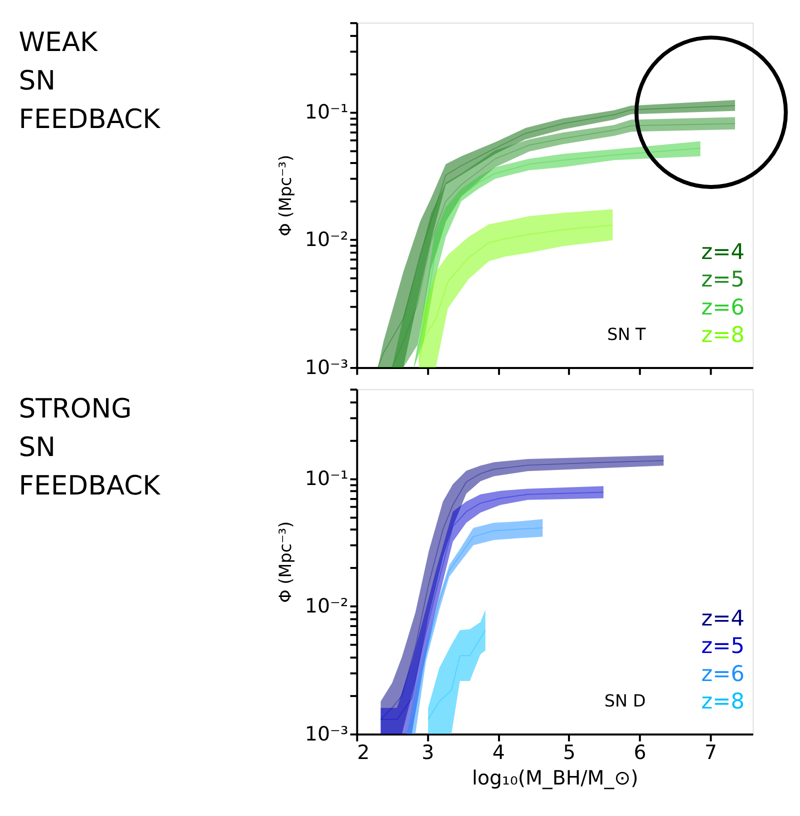 The image size is (800, 816). Describe the element at coordinates (569, 752) in the screenshot. I see `x-tick-label: 5` at that location.